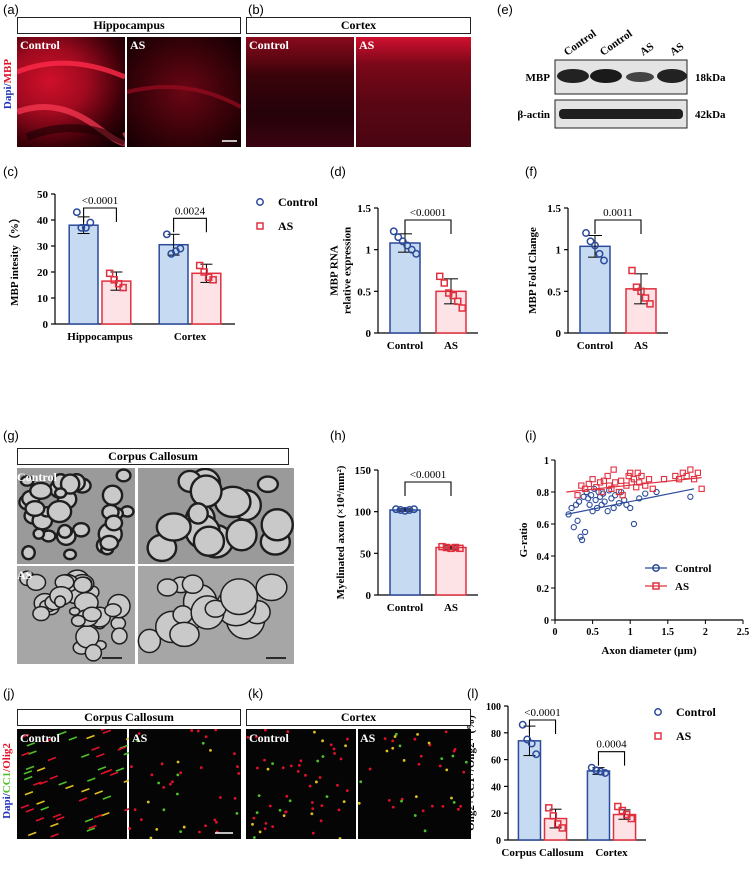 The height and width of the screenshot is (869, 756). Describe the element at coordinates (366, 554) in the screenshot. I see `h-y-tick-label-1: 50` at that location.